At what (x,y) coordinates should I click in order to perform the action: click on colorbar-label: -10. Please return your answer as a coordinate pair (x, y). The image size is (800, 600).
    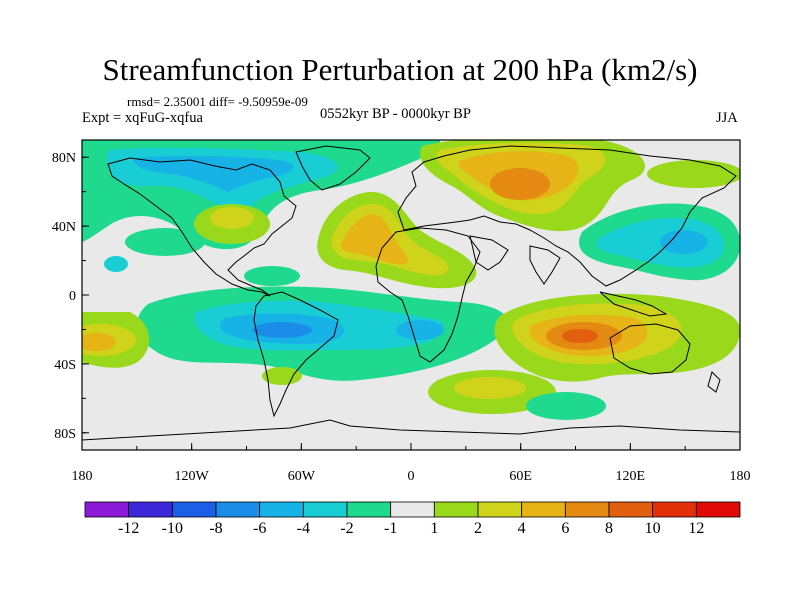
    Looking at the image, I should click on (172, 528).